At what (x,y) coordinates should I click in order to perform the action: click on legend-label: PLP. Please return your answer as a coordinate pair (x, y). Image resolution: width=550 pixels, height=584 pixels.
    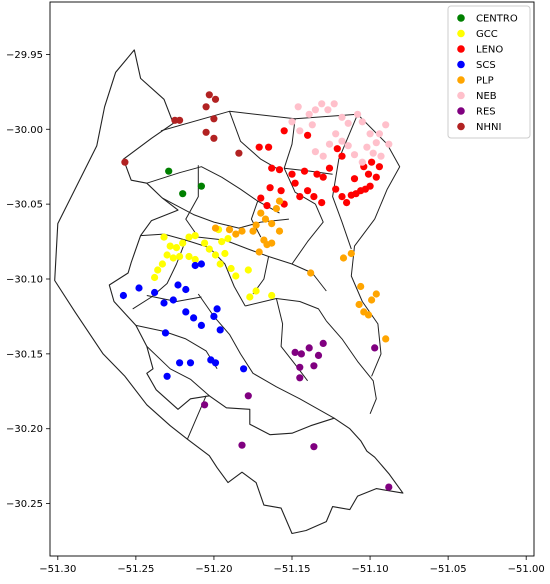
    Looking at the image, I should click on (485, 81).